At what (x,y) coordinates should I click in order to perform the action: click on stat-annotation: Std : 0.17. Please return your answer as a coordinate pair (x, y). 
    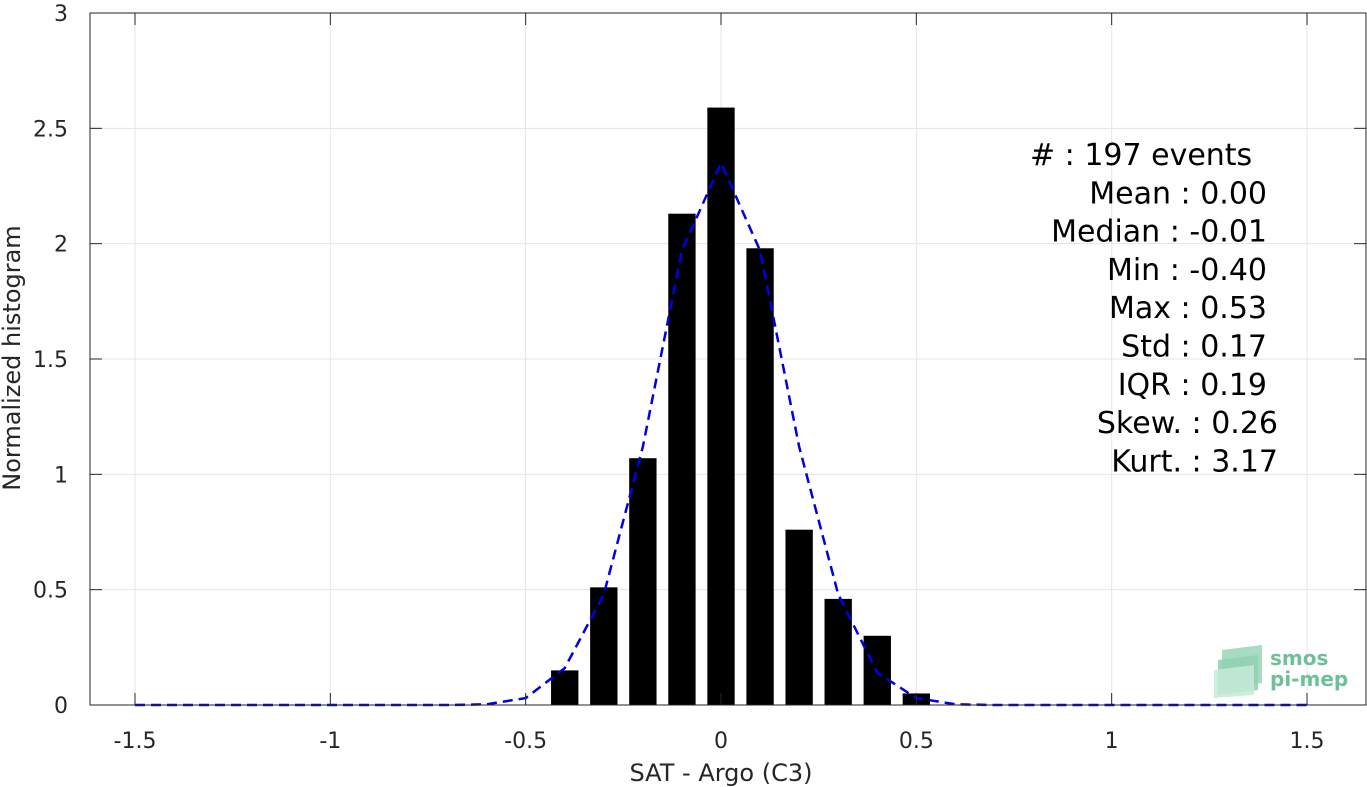
    Looking at the image, I should click on (1194, 347).